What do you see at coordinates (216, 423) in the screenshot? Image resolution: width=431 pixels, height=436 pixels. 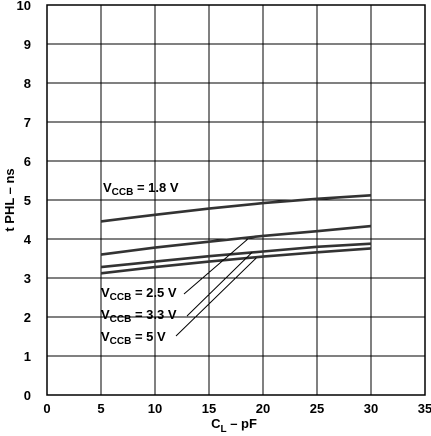 I see `x-axis-title-main: C` at bounding box center [216, 423].